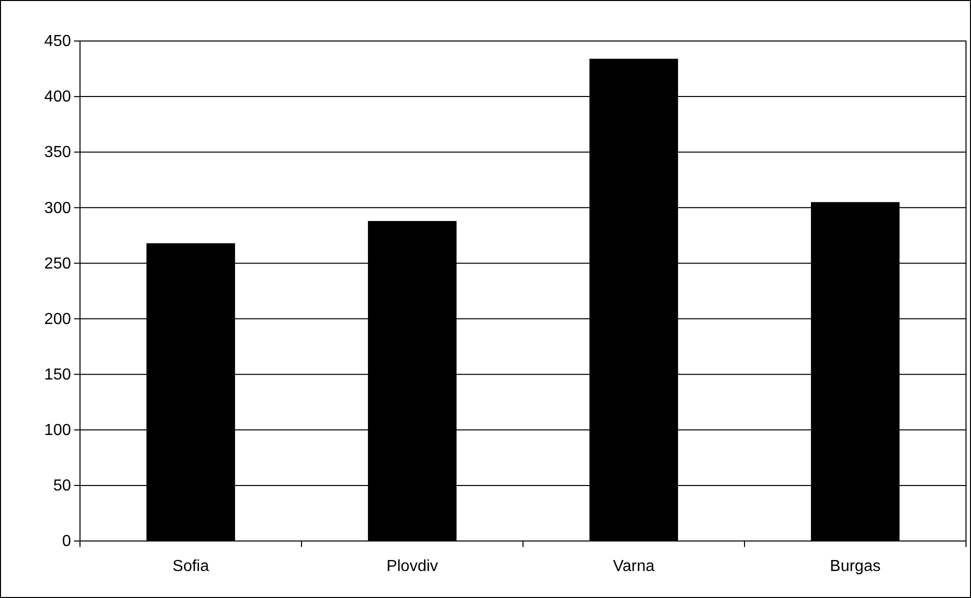 The image size is (971, 598). I want to click on x-tick-label: Plovdiv, so click(412, 566).